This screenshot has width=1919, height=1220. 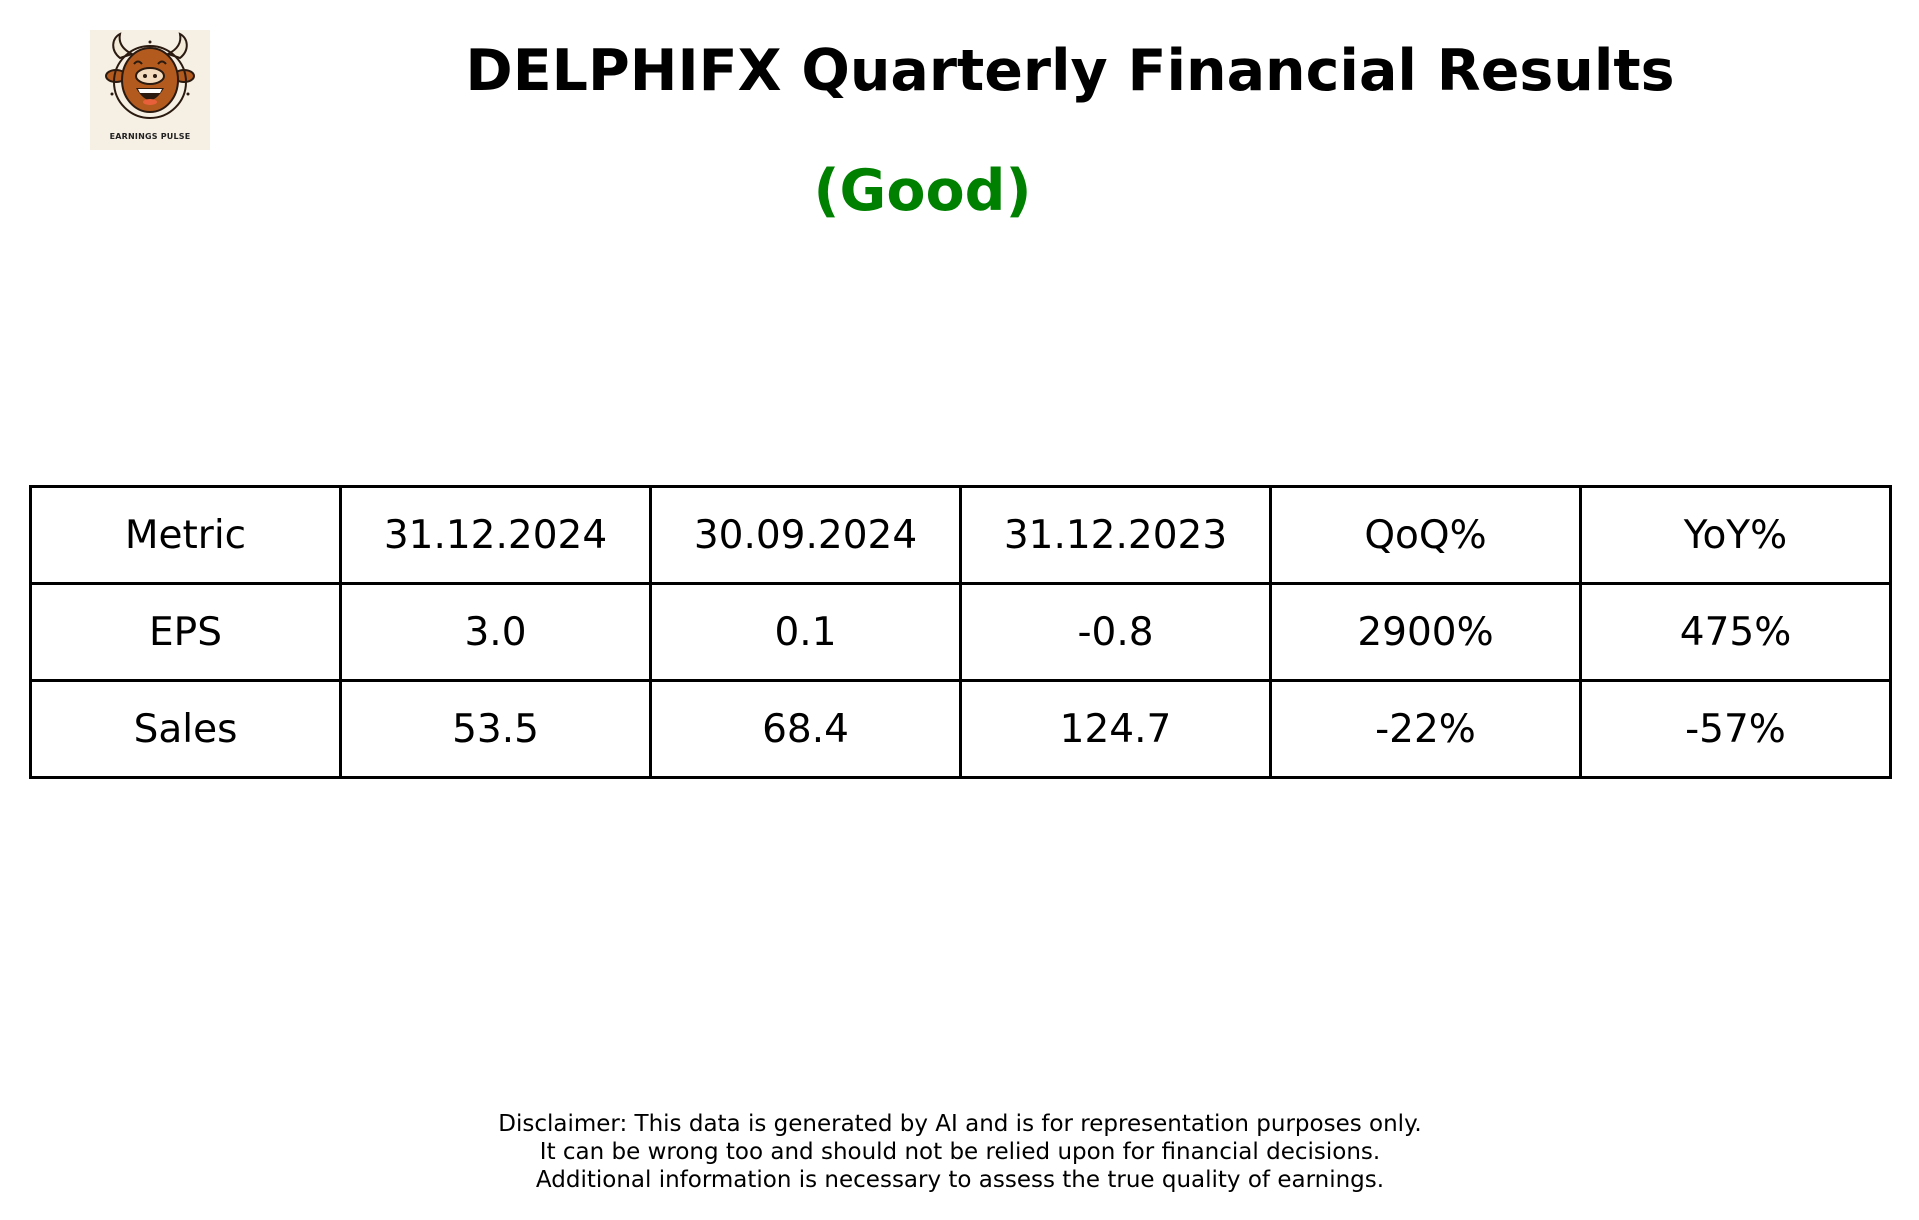 I want to click on column-header-yoy: YoY%, so click(x=1735, y=535).